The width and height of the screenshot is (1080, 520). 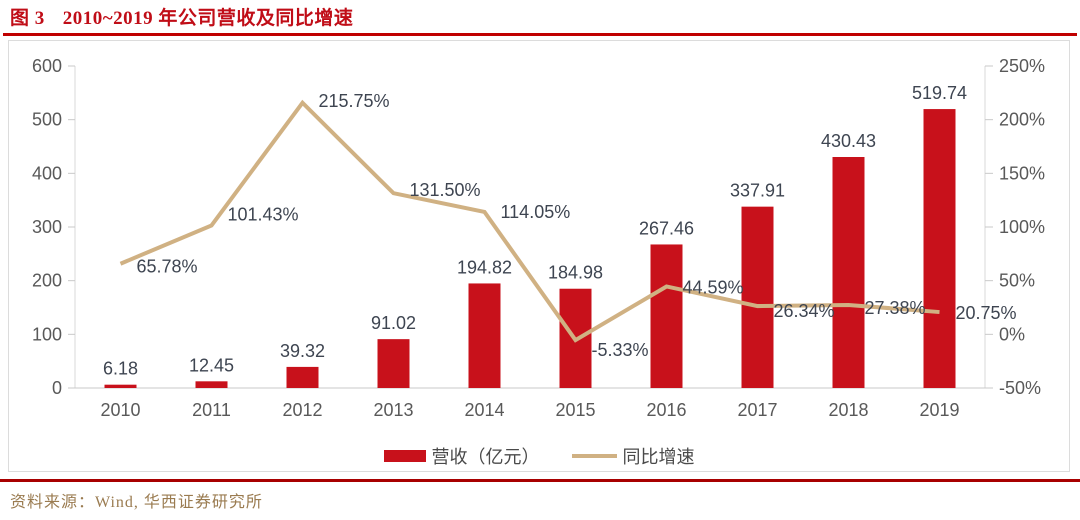 I want to click on growth-value-label: 65.78%, so click(x=167, y=267).